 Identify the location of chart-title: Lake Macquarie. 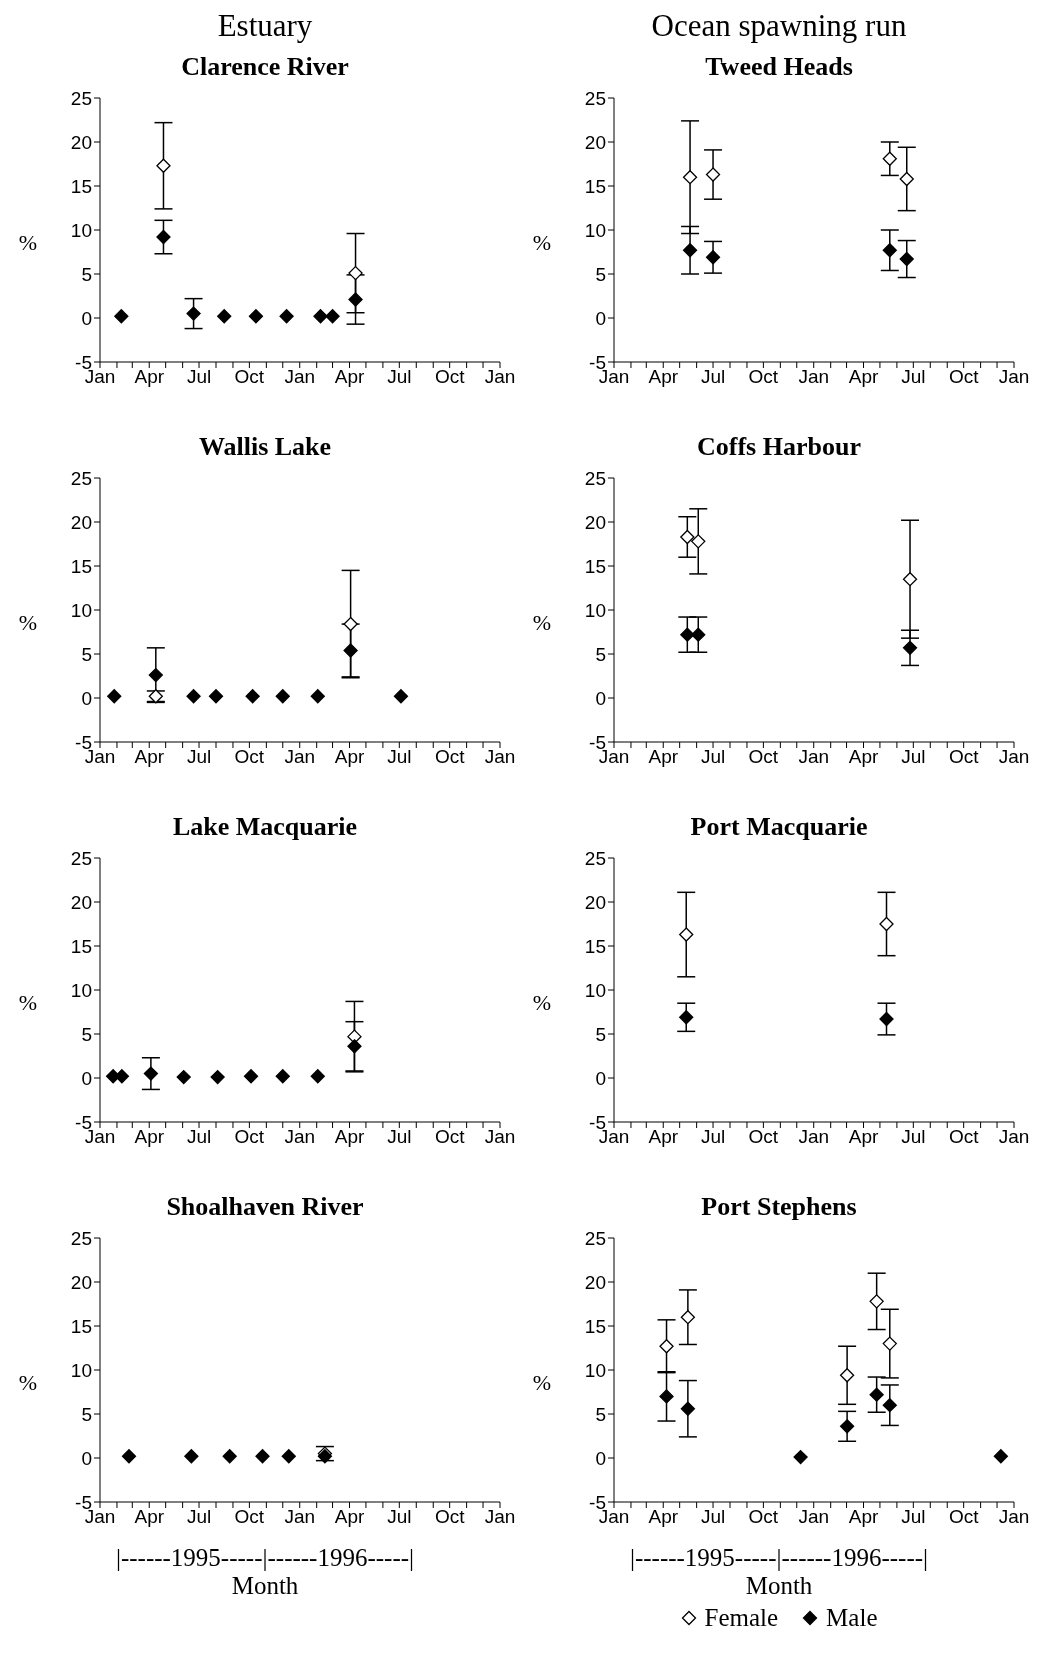
(265, 827).